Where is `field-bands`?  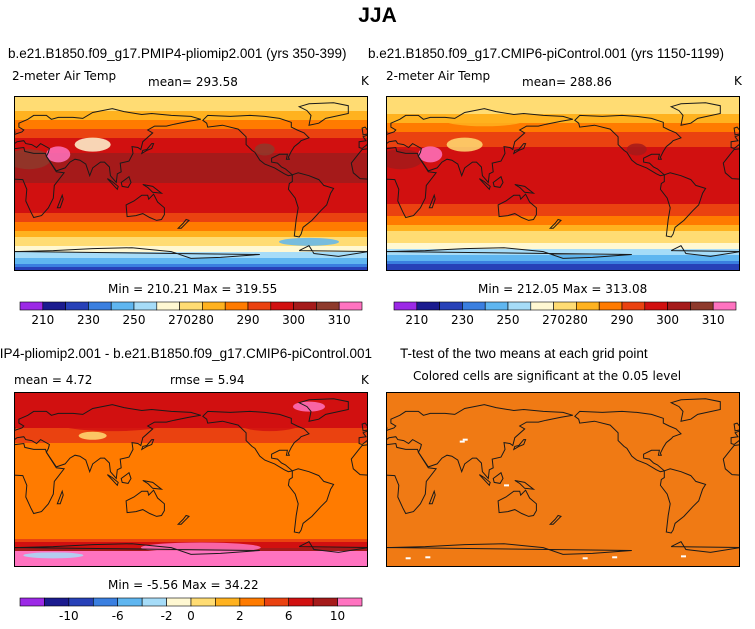 field-bands is located at coordinates (191, 183).